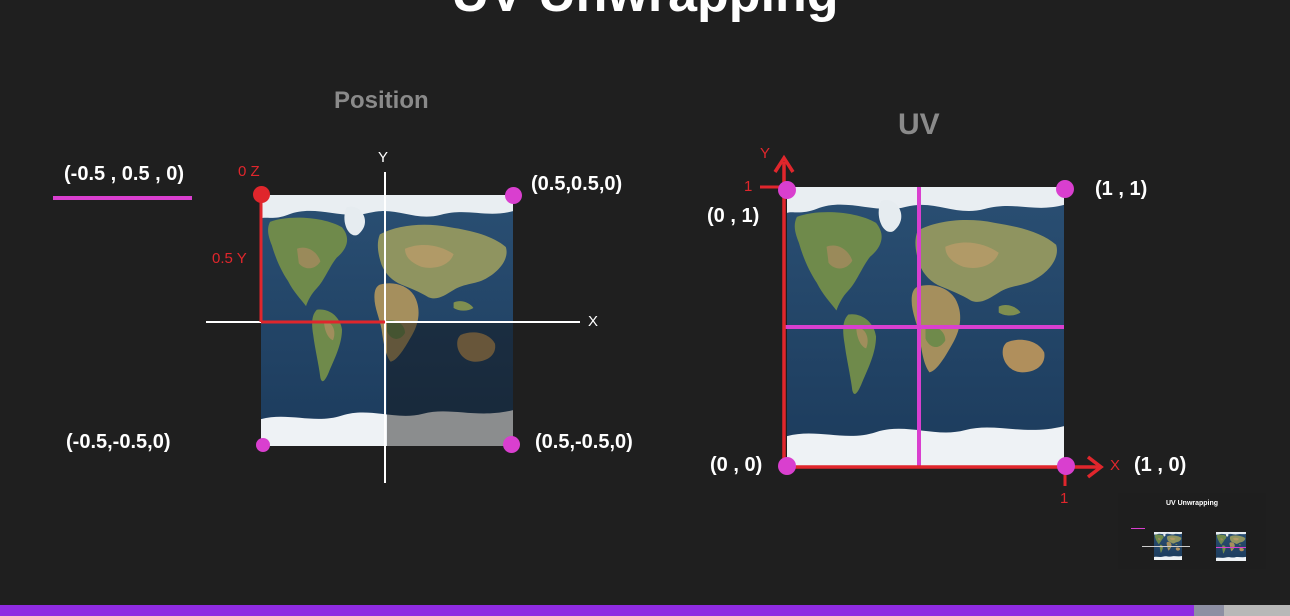 This screenshot has width=1290, height=616. I want to click on position-bottom-left-coord: (-0.5,-0.5,0), so click(118, 442).